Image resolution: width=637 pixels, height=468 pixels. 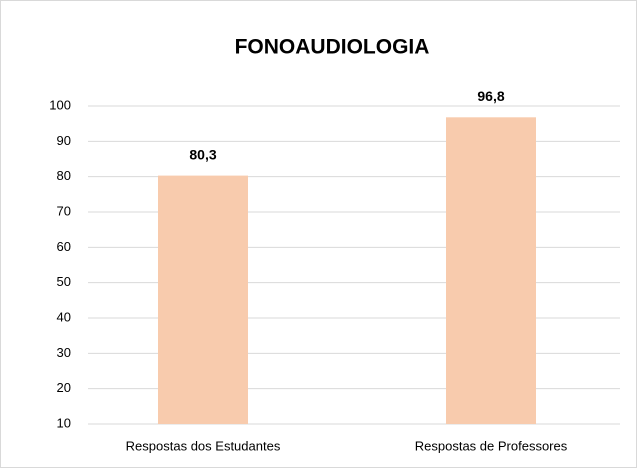 What do you see at coordinates (202, 154) in the screenshot?
I see `data-label: 80,3` at bounding box center [202, 154].